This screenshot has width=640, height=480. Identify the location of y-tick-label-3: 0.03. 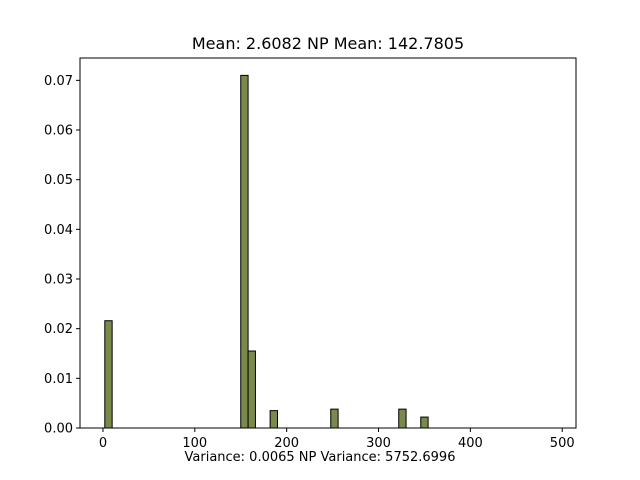
(58, 280).